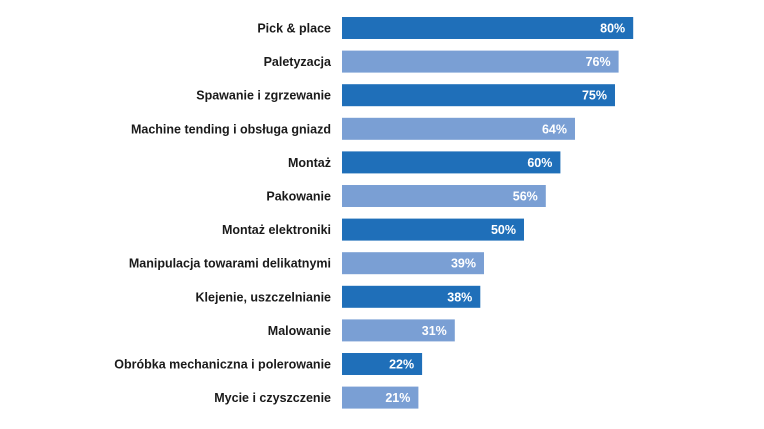 This screenshot has width=764, height=429. What do you see at coordinates (594, 96) in the screenshot?
I see `value-label: 75%` at bounding box center [594, 96].